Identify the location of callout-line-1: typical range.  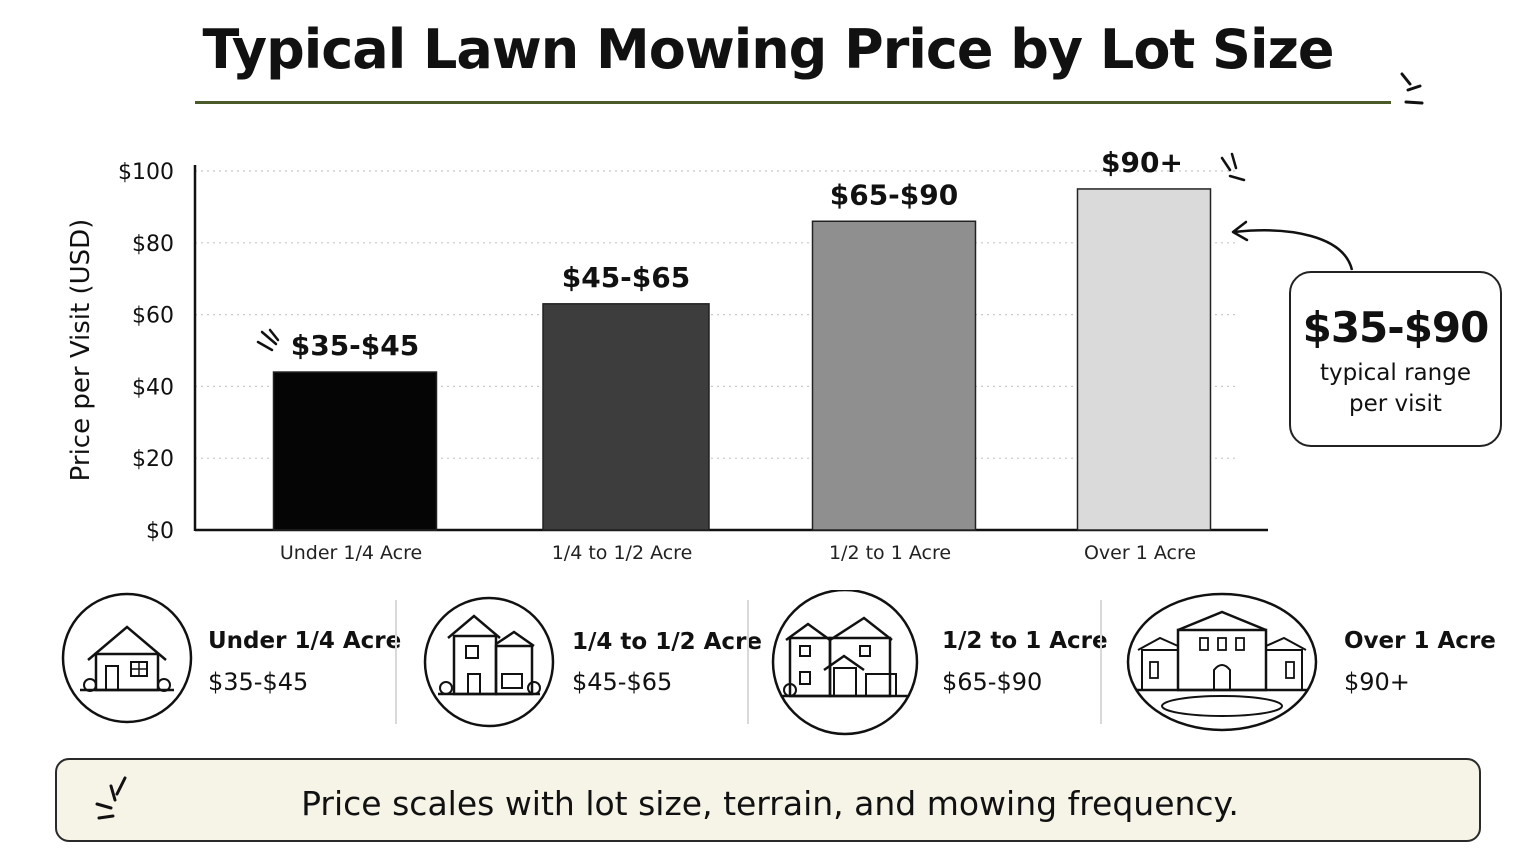
(1395, 373).